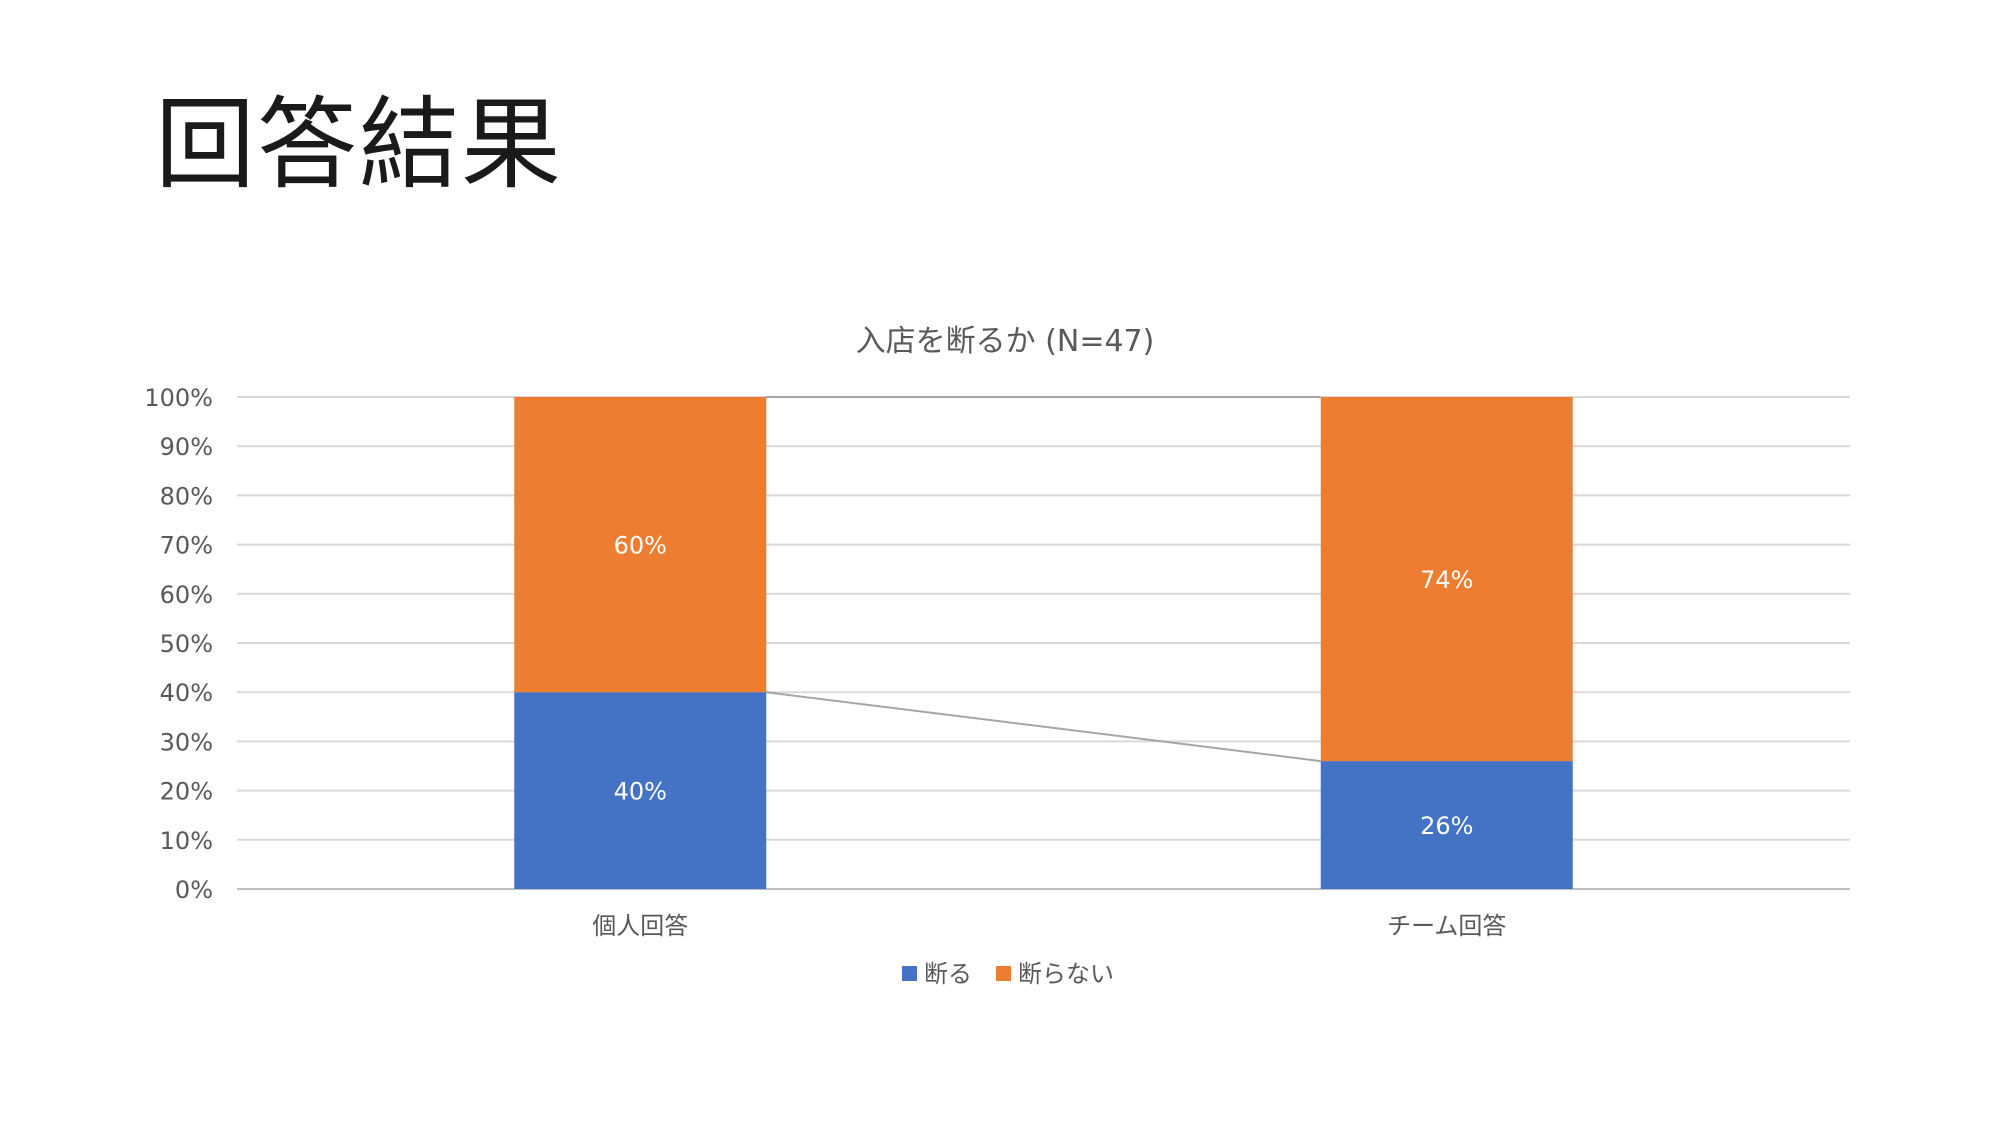  I want to click on x-category-label: チーム回答, so click(1446, 926).